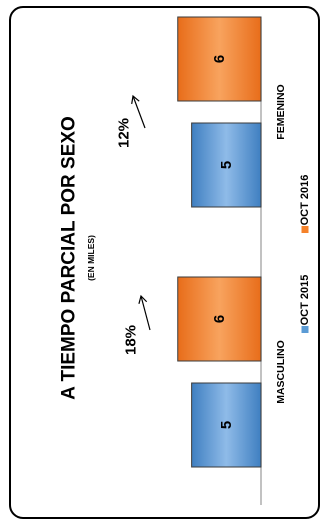  Describe the element at coordinates (305, 300) in the screenshot. I see `legend-label: OCT 2015` at that location.